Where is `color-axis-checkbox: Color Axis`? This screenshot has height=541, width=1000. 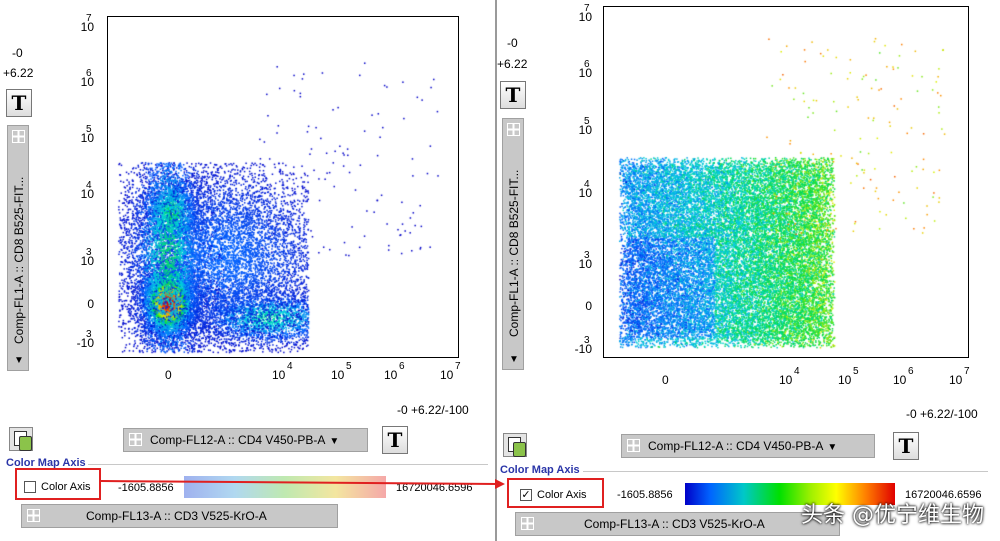
color-axis-checkbox: Color Axis is located at coordinates (56, 487).